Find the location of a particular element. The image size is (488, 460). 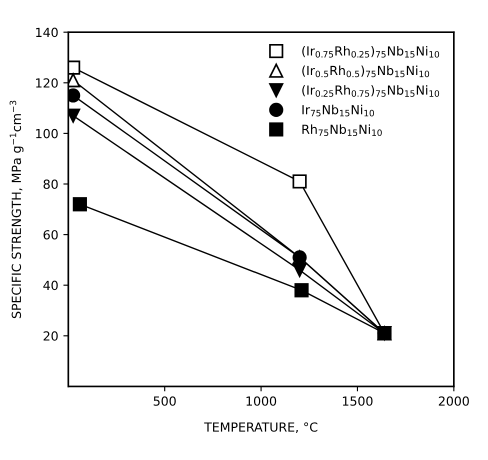

legend-label: Ir$_{75}$Nb$_{15}$Ni$_{10}$ is located at coordinates (338, 110).